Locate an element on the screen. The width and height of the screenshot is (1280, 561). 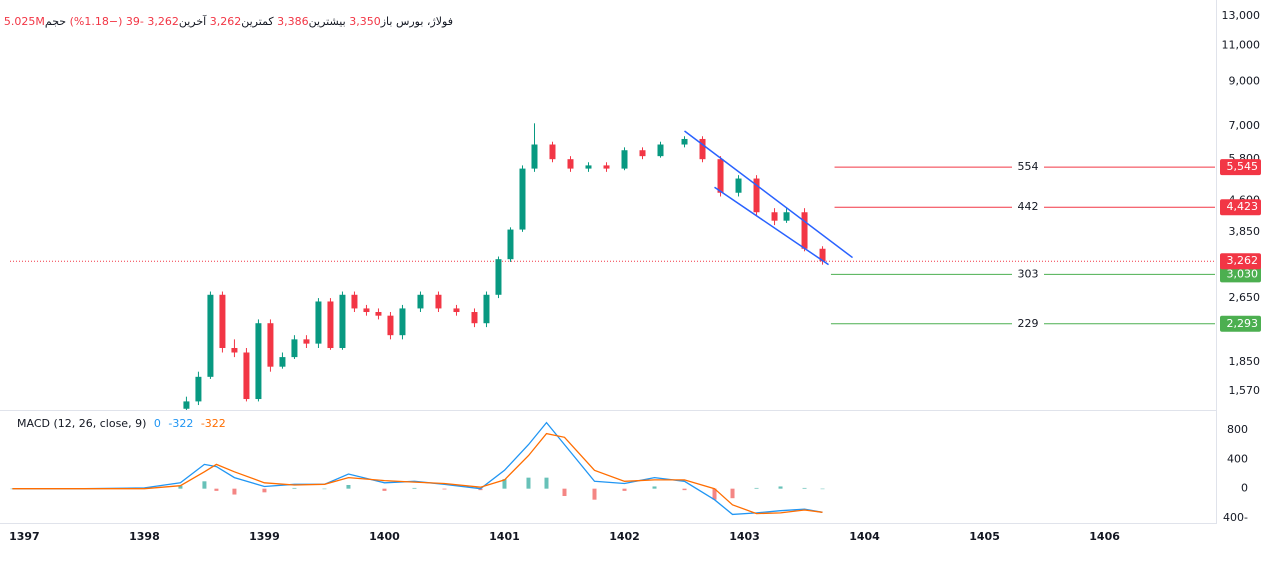
y-tick-label: 1,570 is located at coordinates (1245, 390).